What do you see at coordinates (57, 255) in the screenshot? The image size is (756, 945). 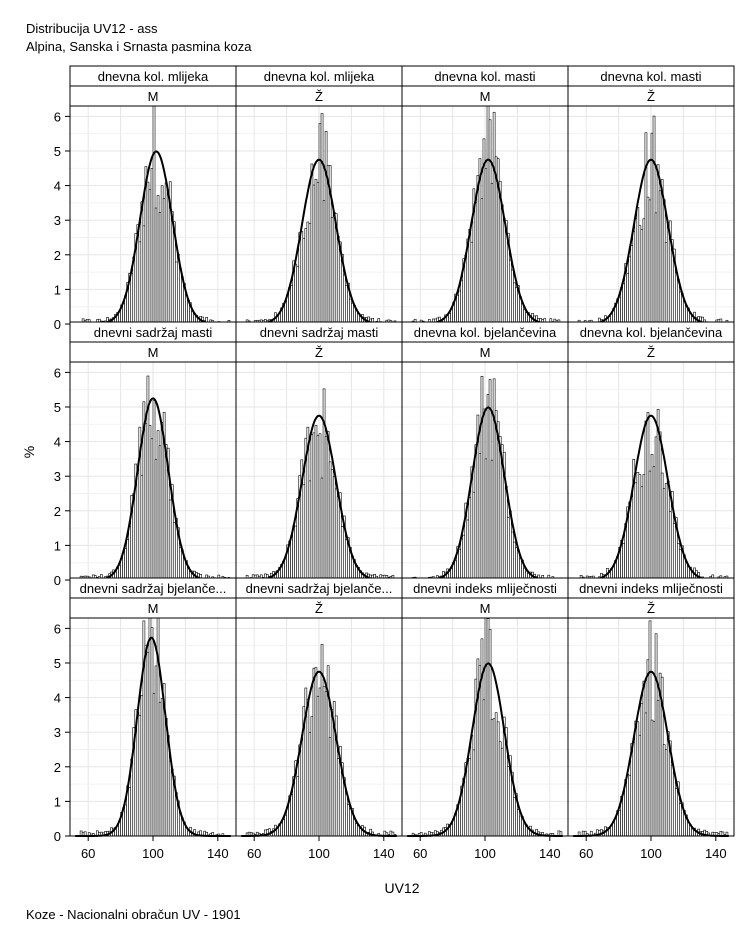 I see `y-tick-label: 2` at bounding box center [57, 255].